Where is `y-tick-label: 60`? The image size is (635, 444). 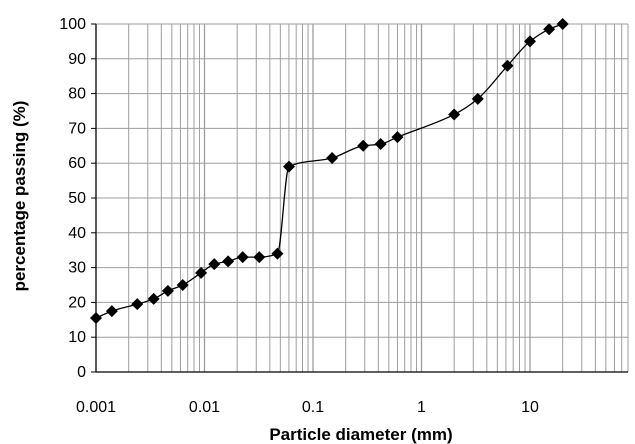 y-tick-label: 60 is located at coordinates (77, 163).